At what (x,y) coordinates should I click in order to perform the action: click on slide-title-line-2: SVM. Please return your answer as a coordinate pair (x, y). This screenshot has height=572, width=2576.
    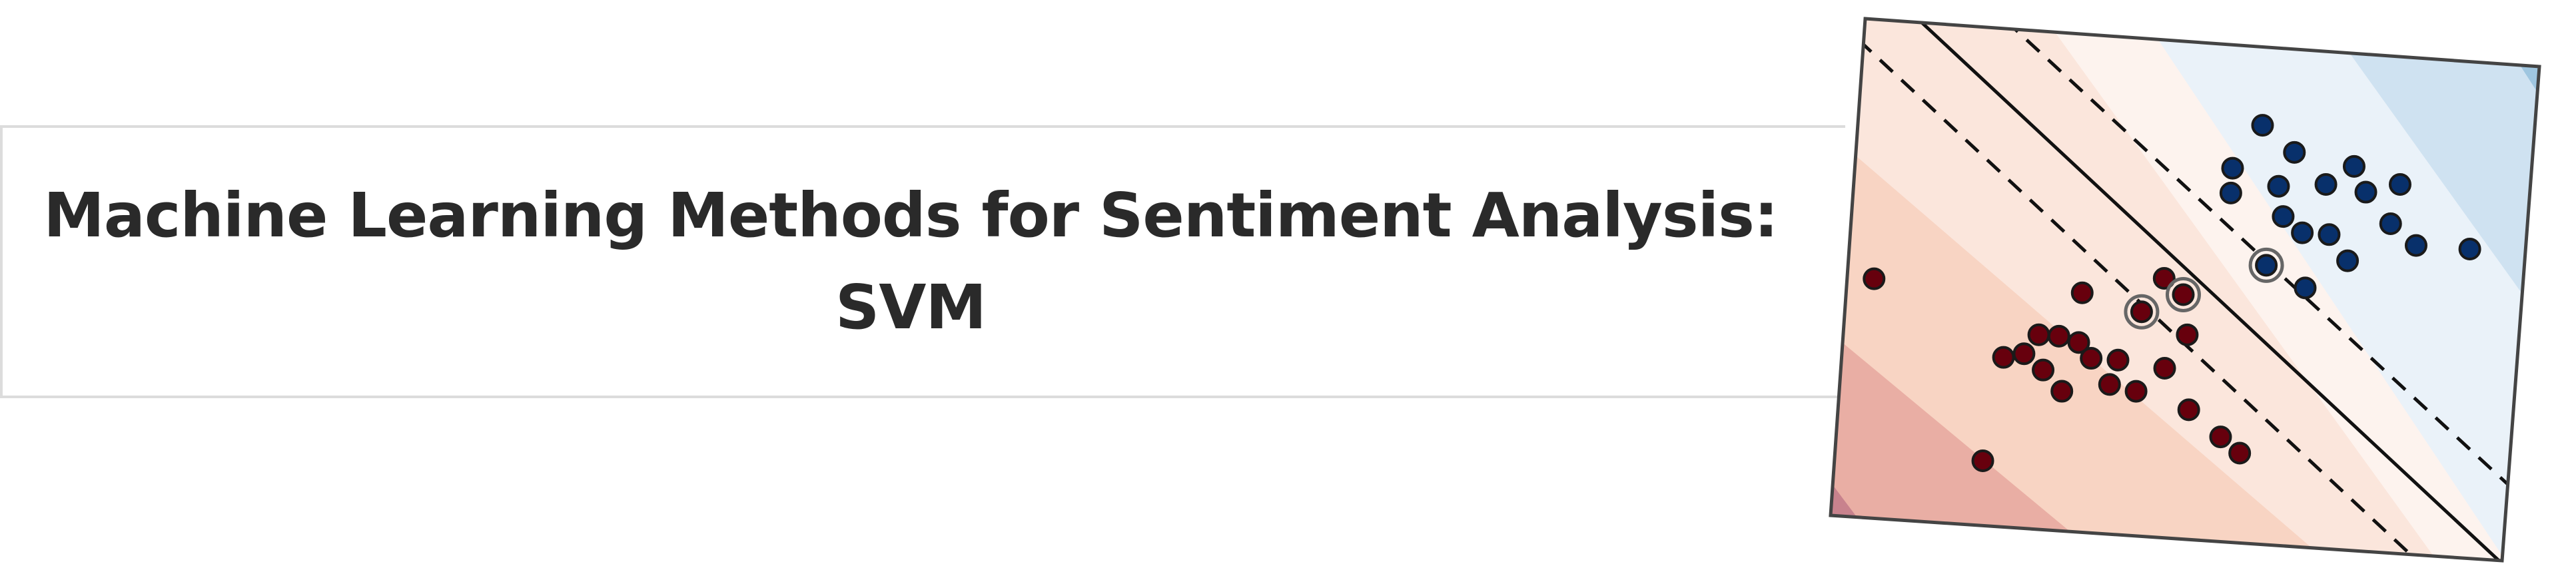
    Looking at the image, I should click on (911, 307).